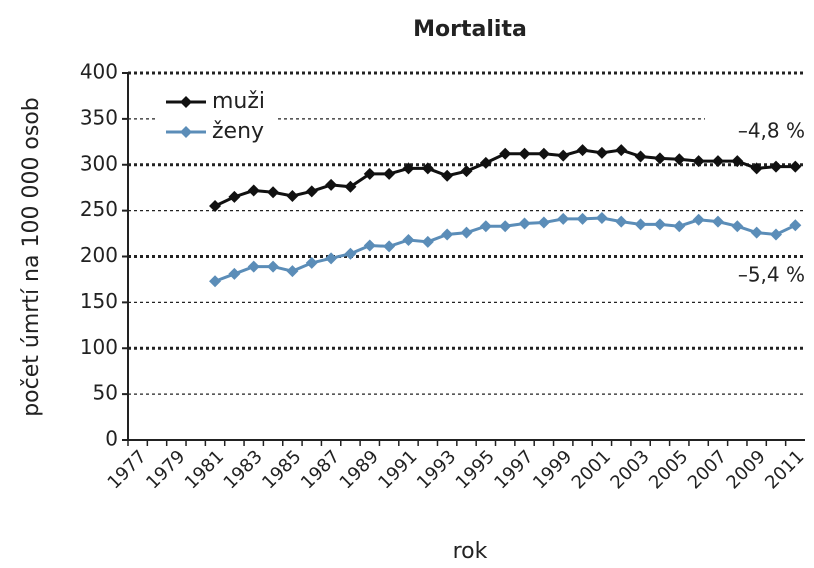 The image size is (814, 568). What do you see at coordinates (629, 469) in the screenshot?
I see `x-tick-label: 2003` at bounding box center [629, 469].